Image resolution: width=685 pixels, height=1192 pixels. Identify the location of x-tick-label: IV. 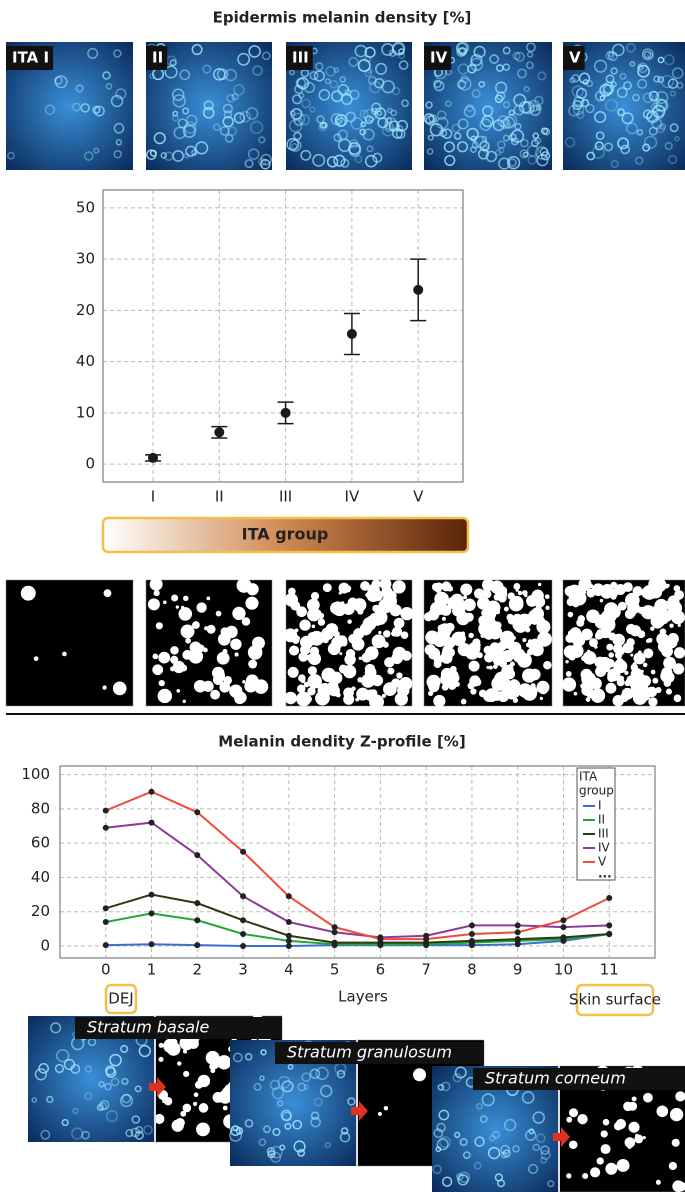
(352, 497).